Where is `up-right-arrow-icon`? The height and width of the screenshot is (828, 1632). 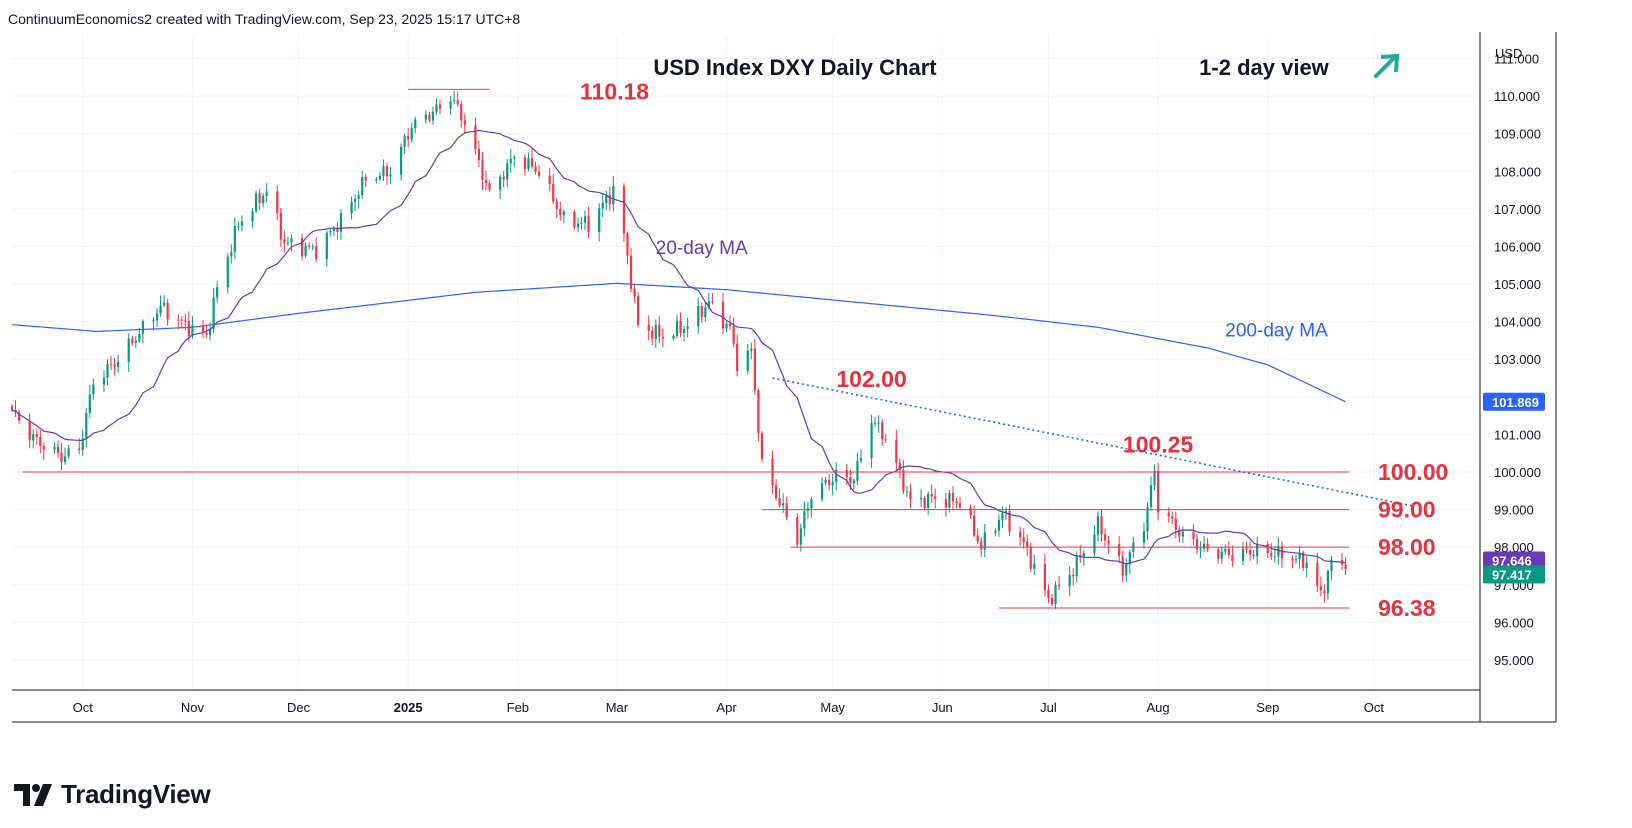 up-right-arrow-icon is located at coordinates (1387, 65).